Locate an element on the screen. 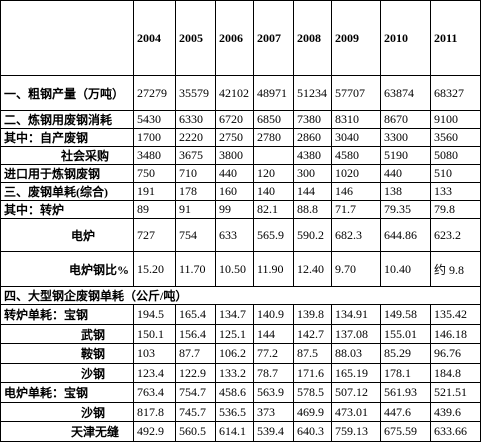 The height and width of the screenshot is (448, 489). value-cell: 165.4 is located at coordinates (195, 314).